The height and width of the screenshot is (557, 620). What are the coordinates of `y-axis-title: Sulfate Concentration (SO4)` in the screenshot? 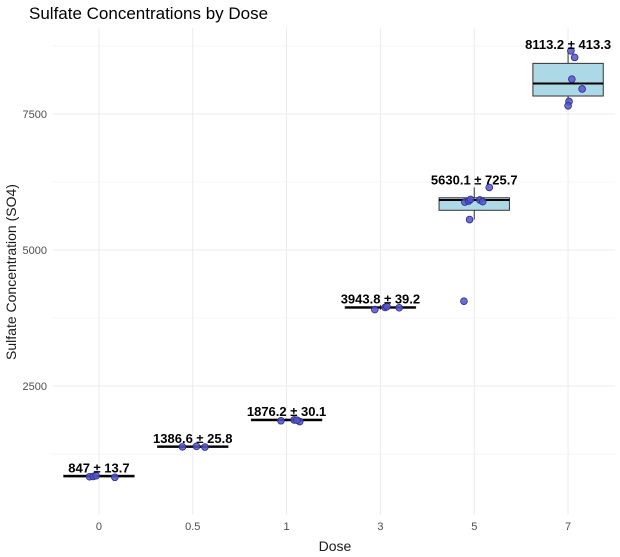 It's located at (11, 272).